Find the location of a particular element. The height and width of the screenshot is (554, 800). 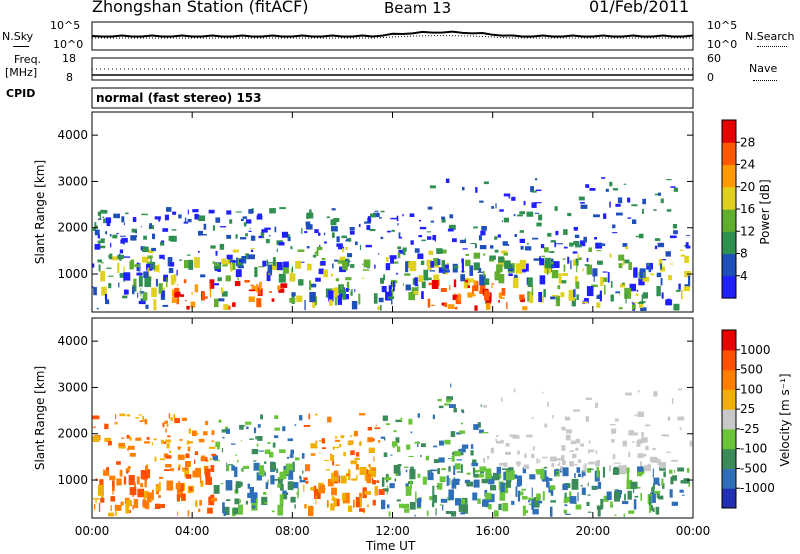

ytick-label: 3000 is located at coordinates (72, 387).